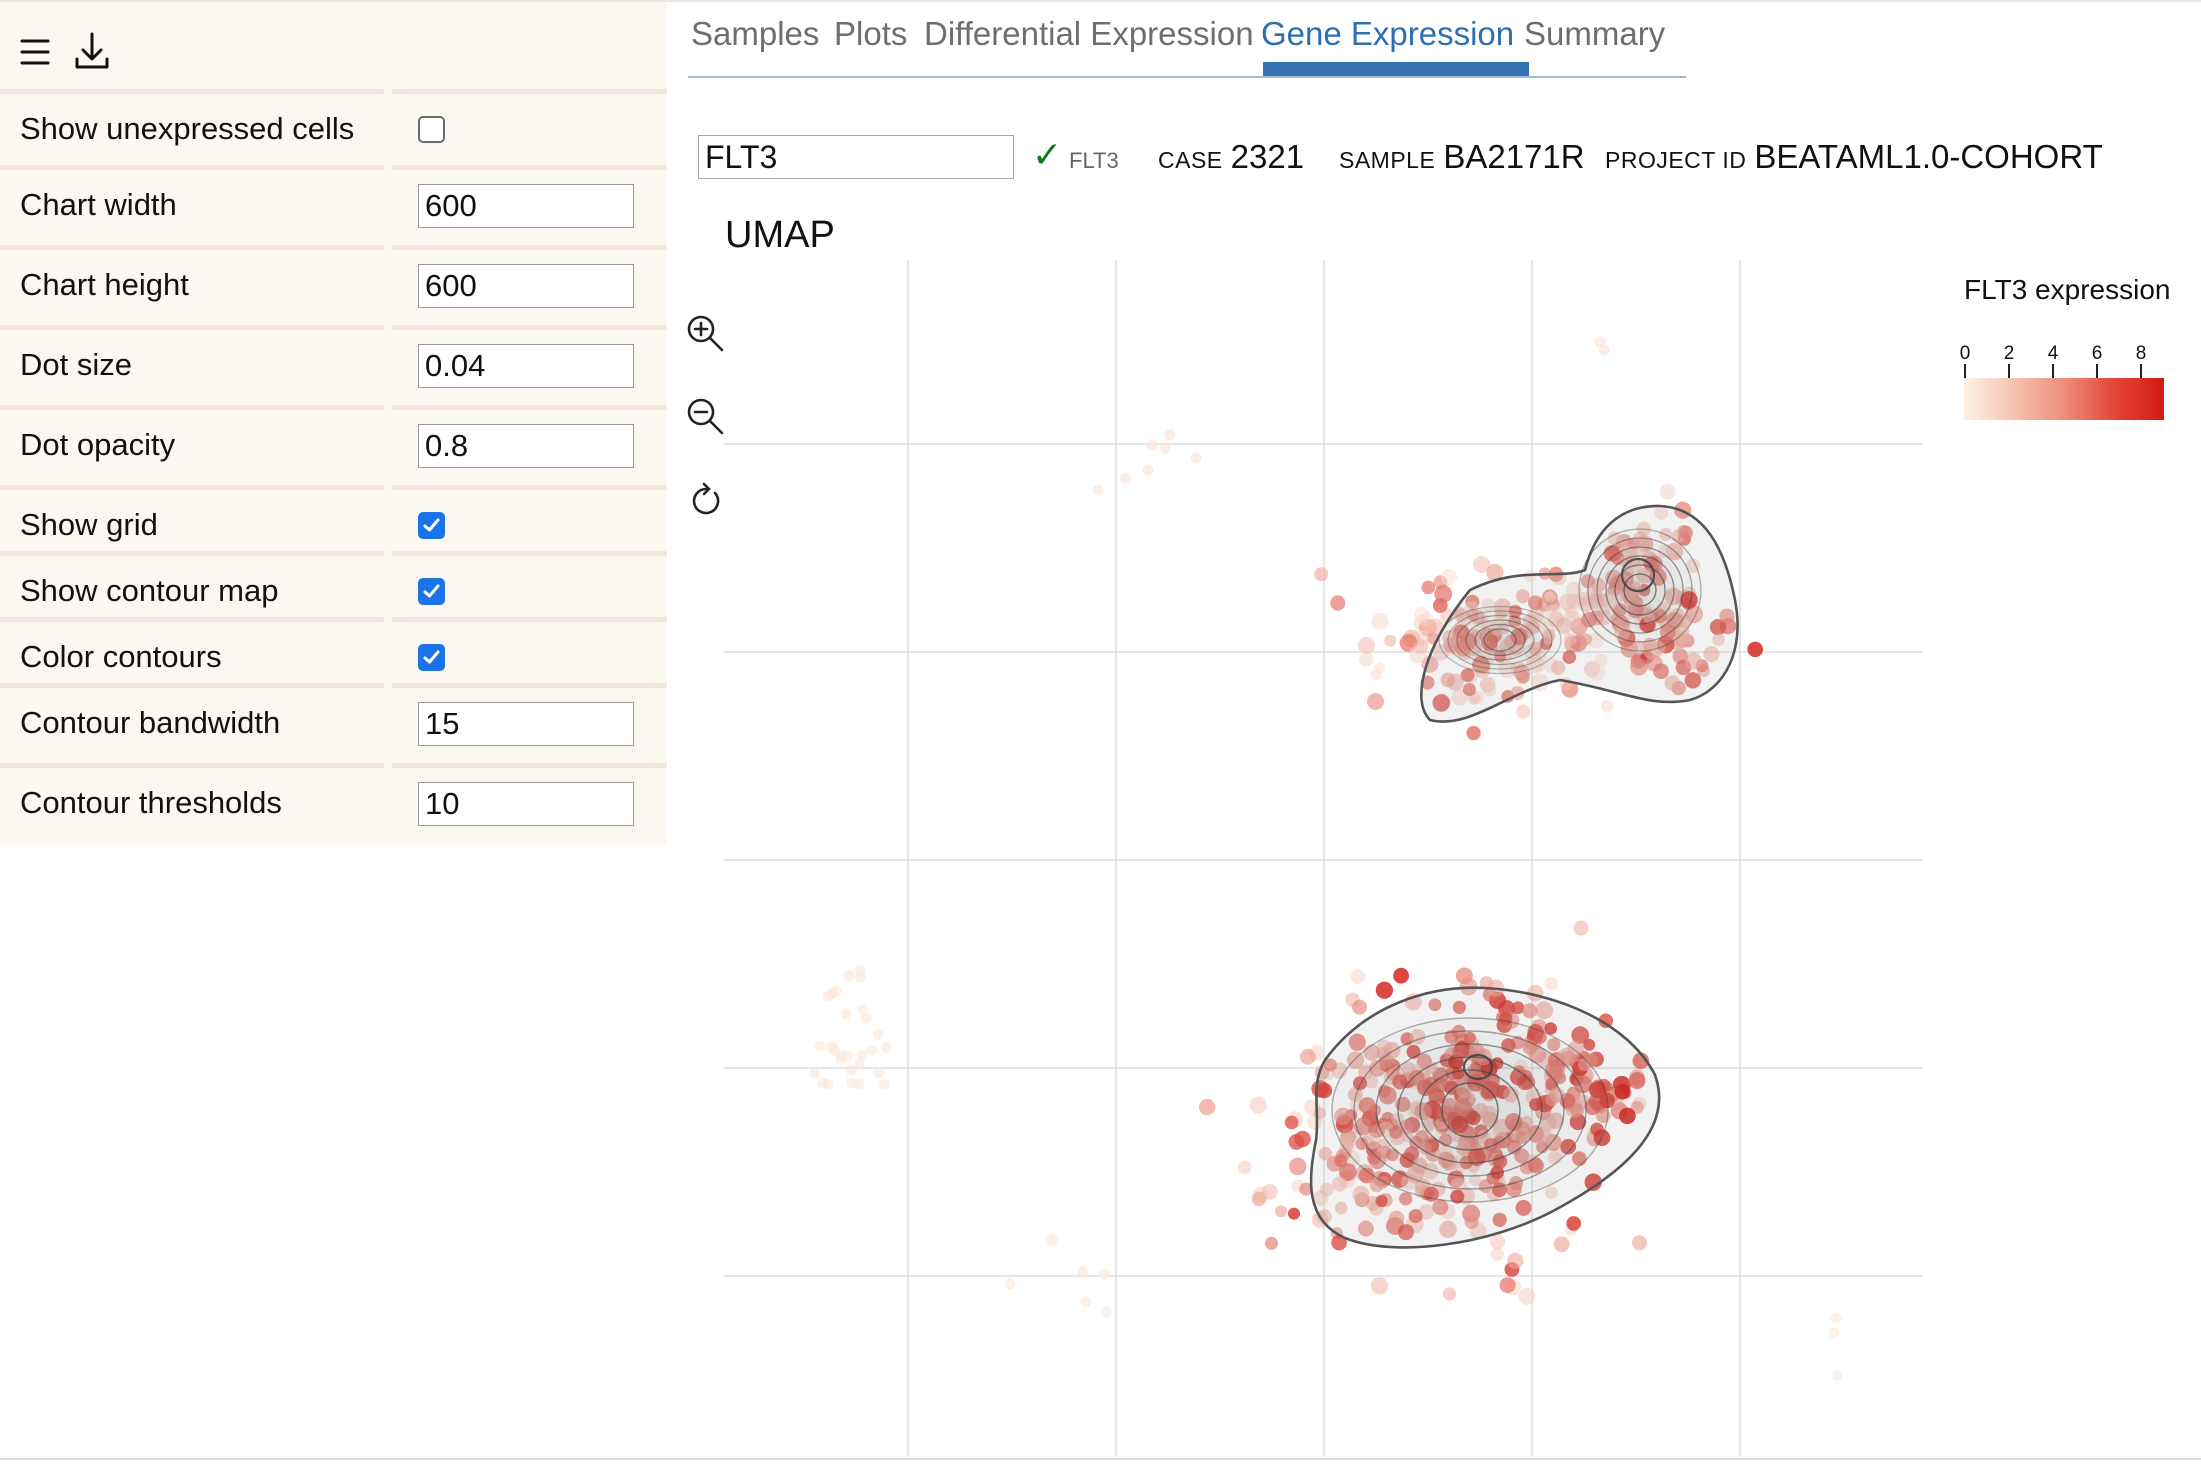  Describe the element at coordinates (1595, 33) in the screenshot. I see `tab-summary: Summary` at that location.